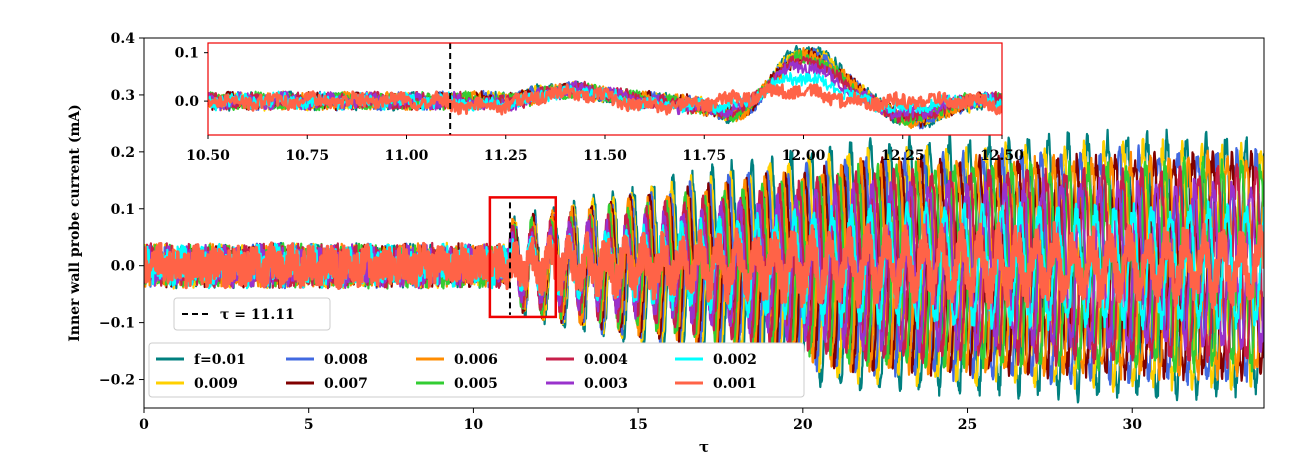 The width and height of the screenshot is (1302, 458). I want to click on main-y-tick-label: 0.3, so click(123, 96).